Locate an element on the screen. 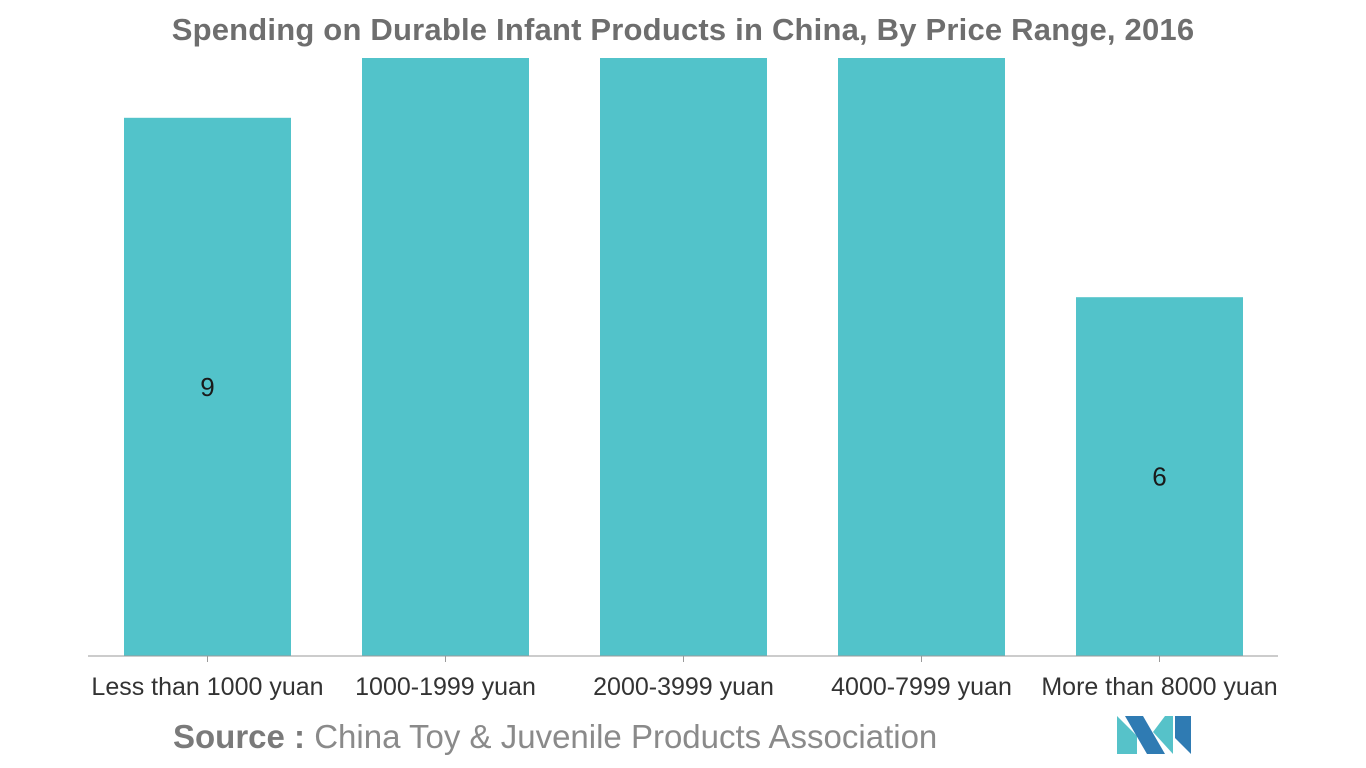 This screenshot has width=1366, height=768. x-tick-label-3: 2000-3999 yuan is located at coordinates (683, 687).